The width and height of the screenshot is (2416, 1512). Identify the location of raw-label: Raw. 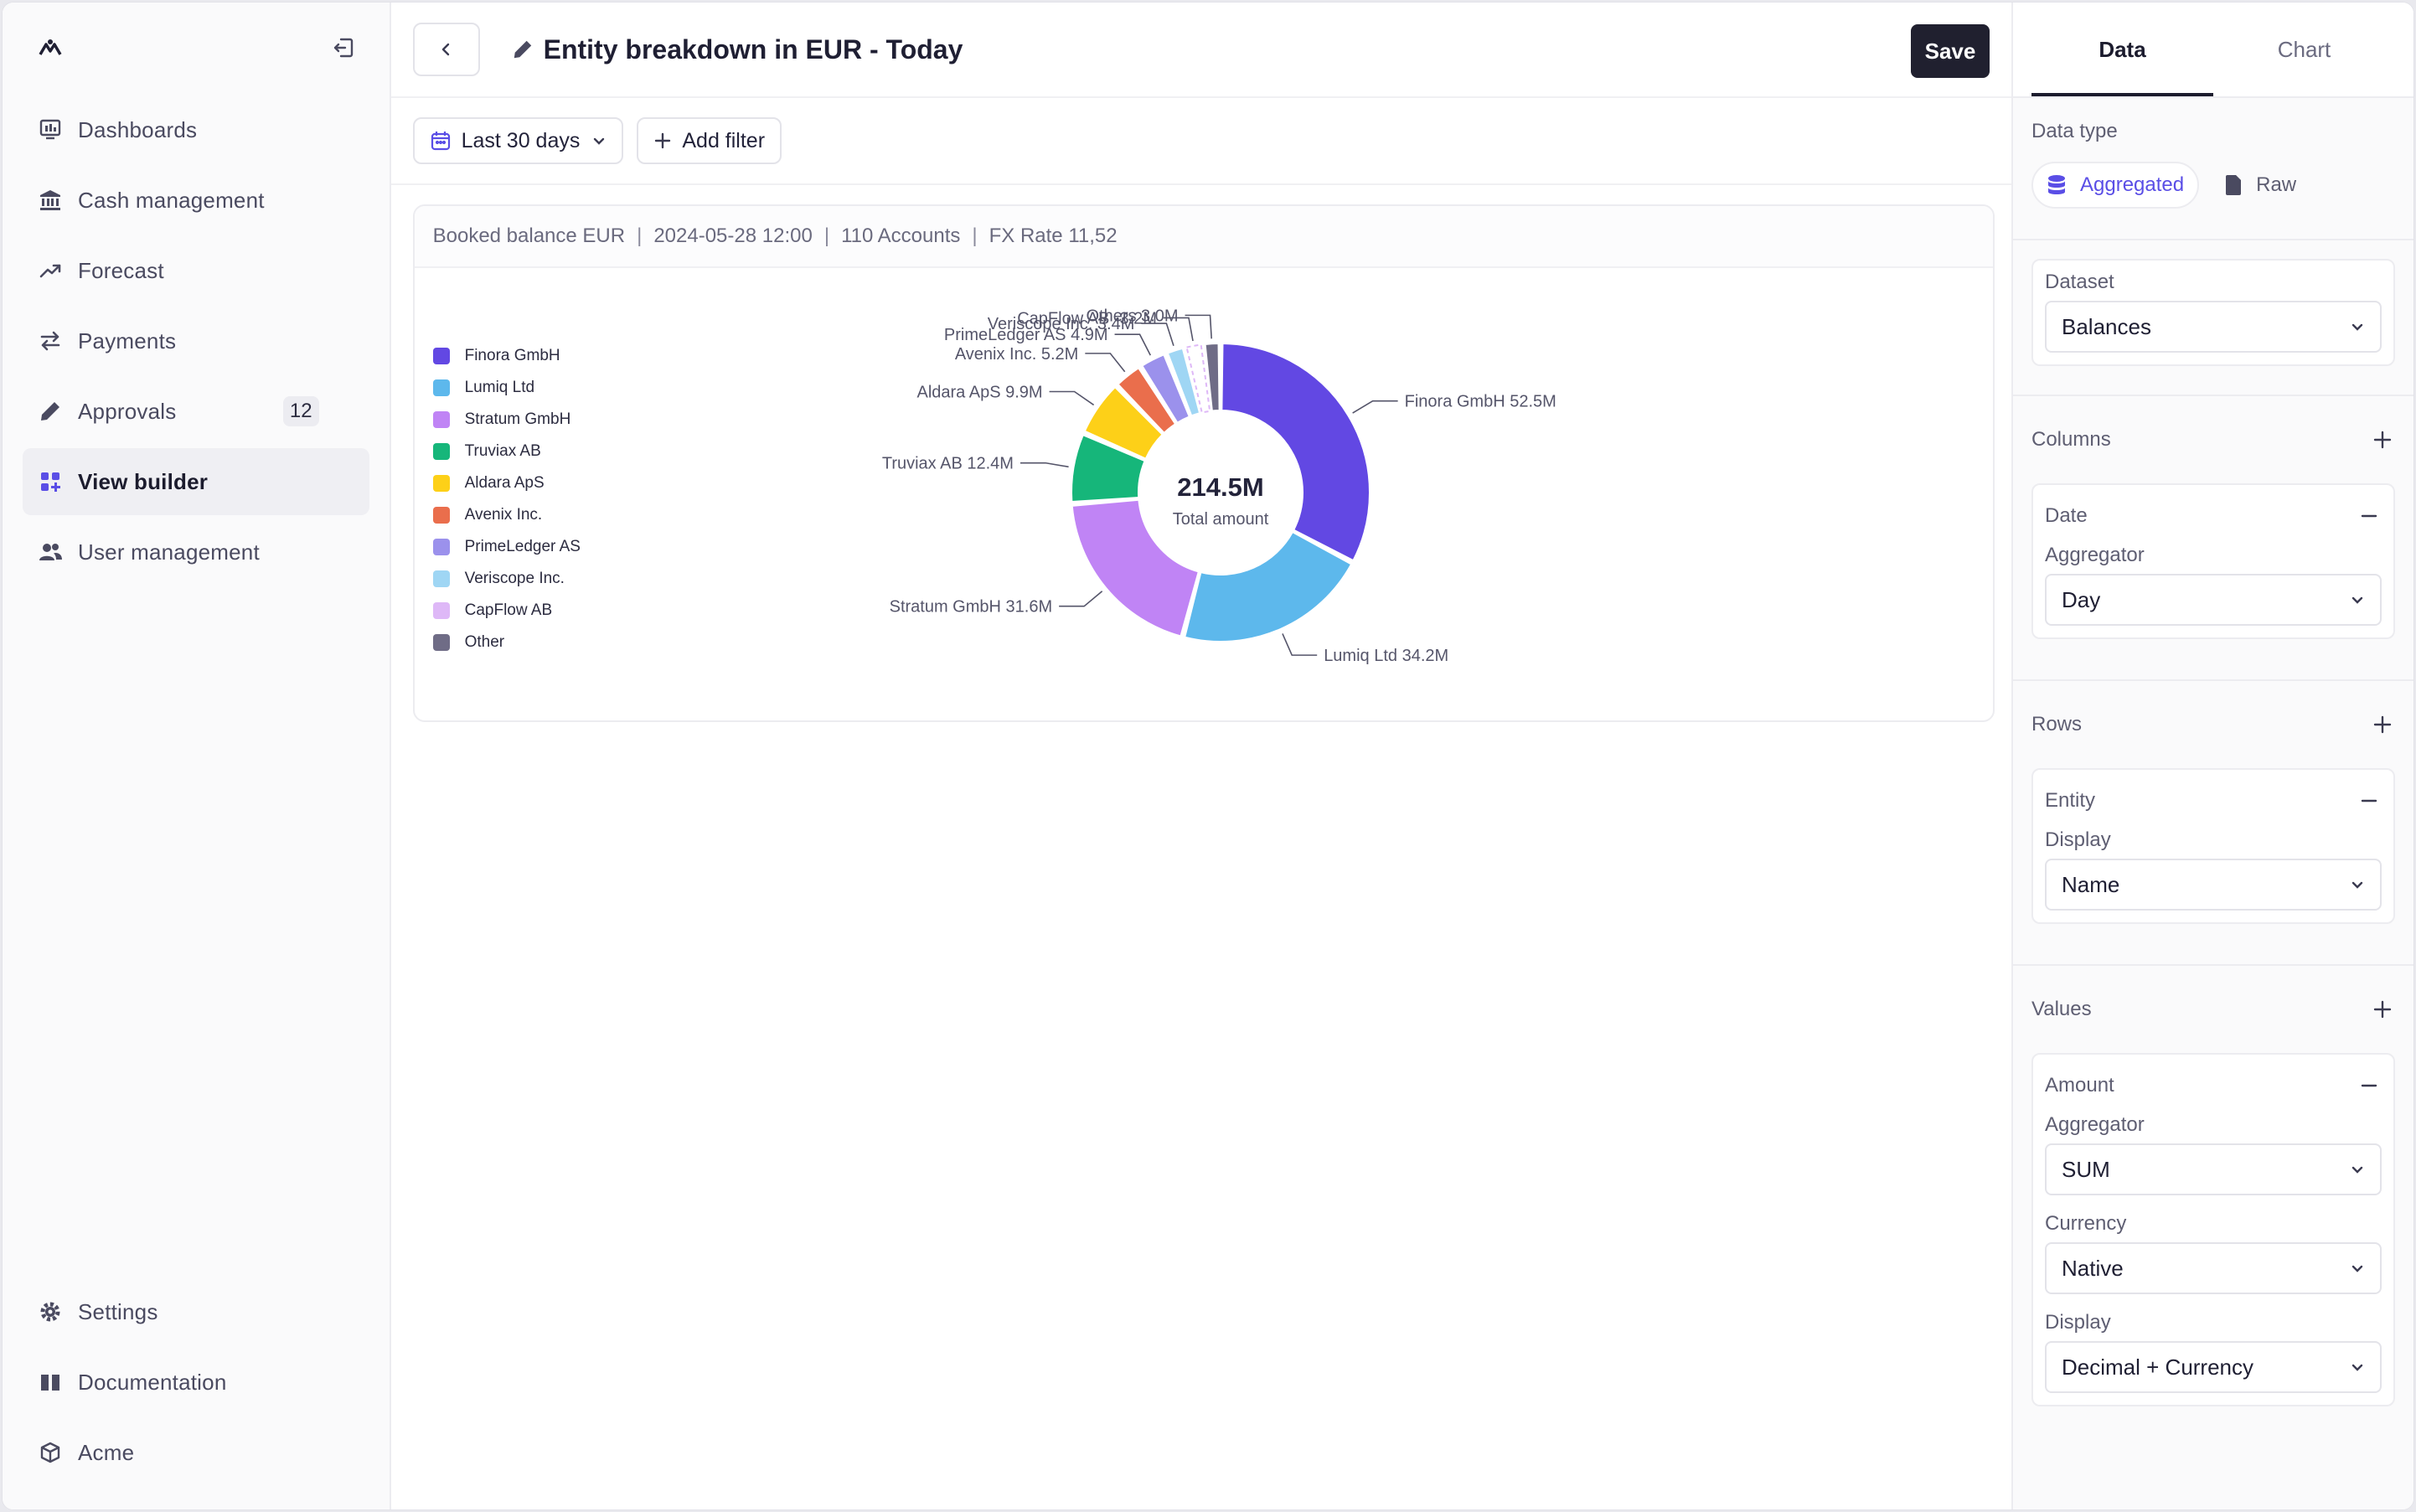
(2276, 184).